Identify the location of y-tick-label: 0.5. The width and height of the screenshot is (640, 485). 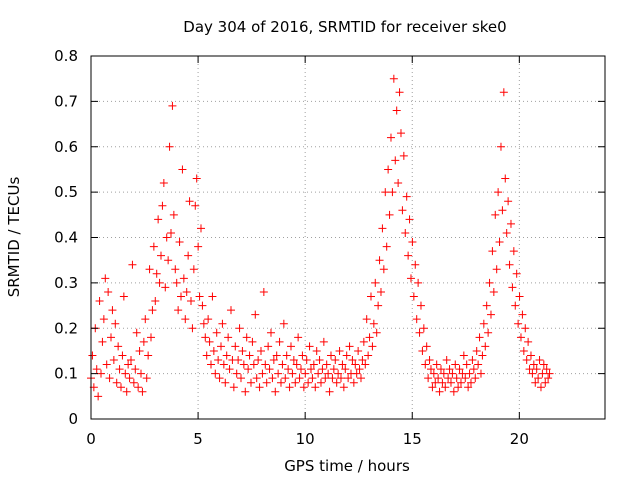
(66, 192).